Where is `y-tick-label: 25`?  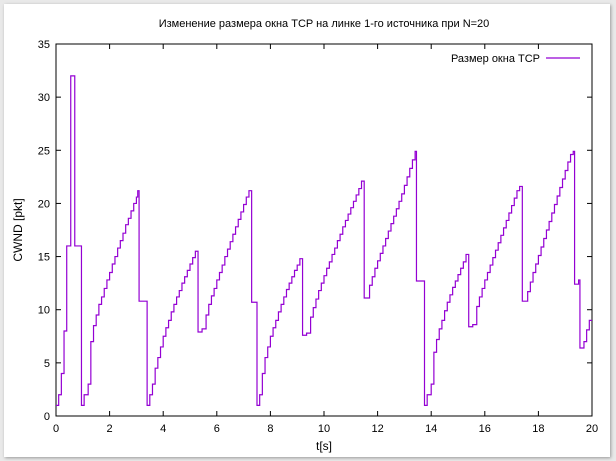 y-tick-label: 25 is located at coordinates (44, 151).